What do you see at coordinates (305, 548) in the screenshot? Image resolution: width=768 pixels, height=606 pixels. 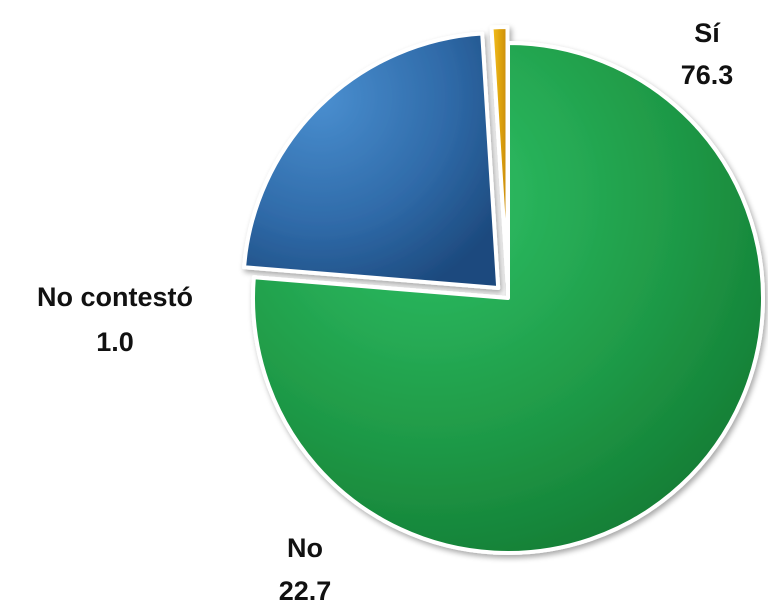 I see `slice-label-no: No` at bounding box center [305, 548].